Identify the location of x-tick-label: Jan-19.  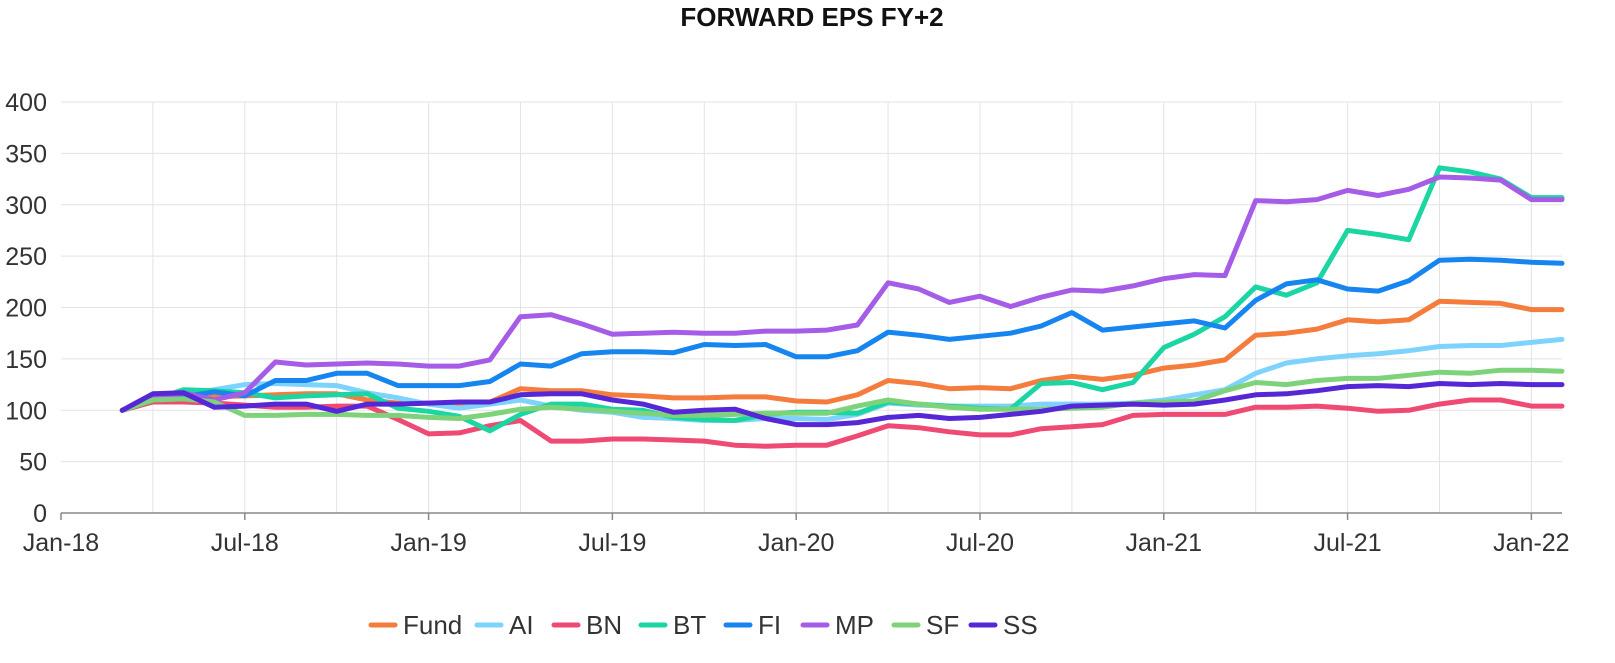
(428, 543).